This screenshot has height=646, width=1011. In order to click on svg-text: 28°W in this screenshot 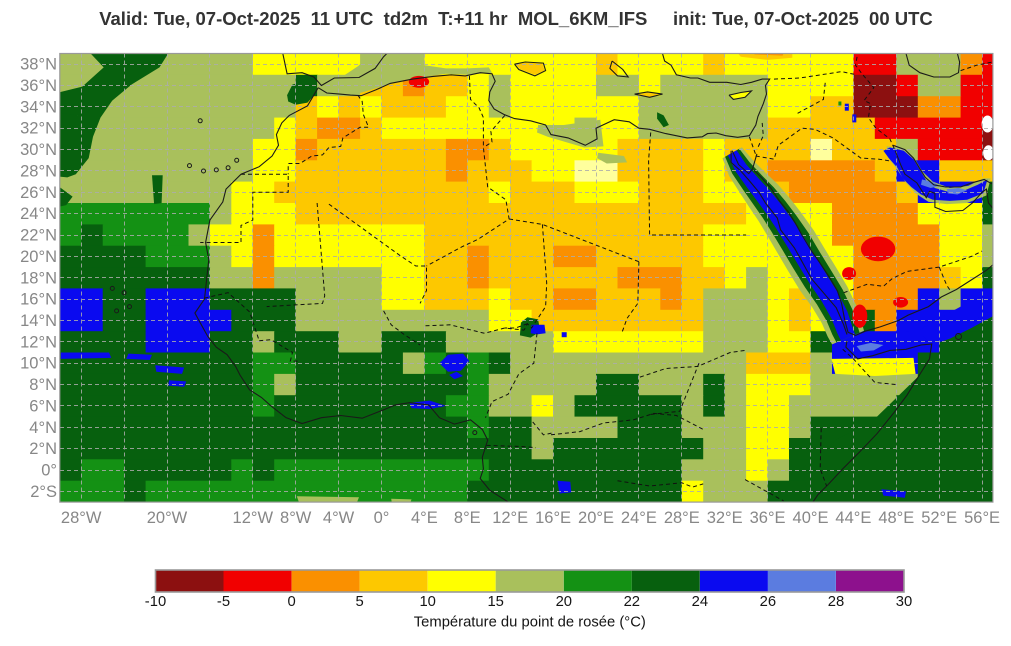, I will do `click(81, 518)`.